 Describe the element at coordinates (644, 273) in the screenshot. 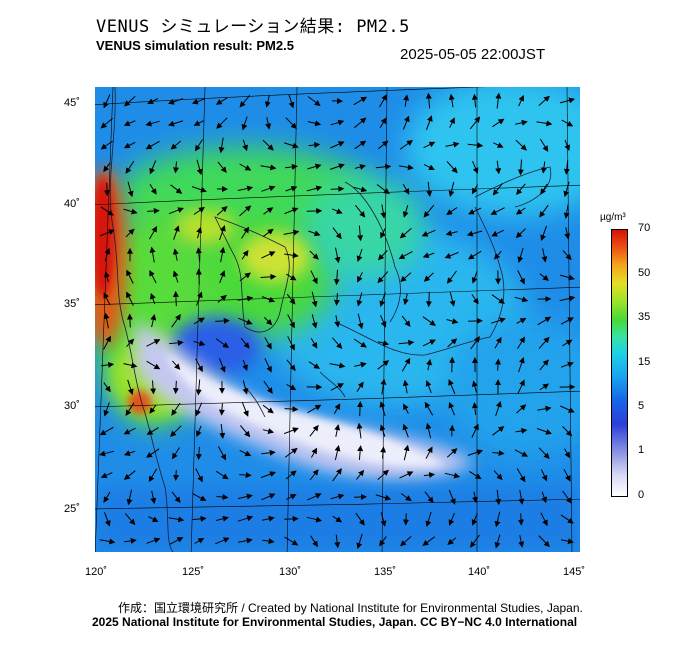

I see `colorbar-tick-50: 50` at that location.